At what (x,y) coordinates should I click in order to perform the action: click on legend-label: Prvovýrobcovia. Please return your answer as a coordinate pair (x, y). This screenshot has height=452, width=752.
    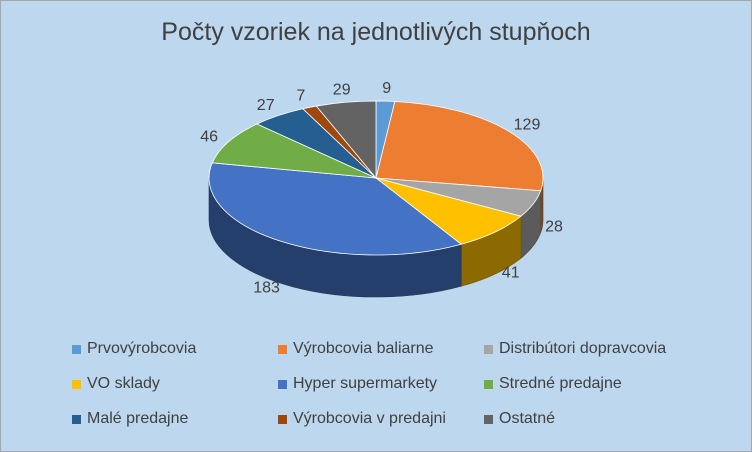
    Looking at the image, I should click on (142, 348).